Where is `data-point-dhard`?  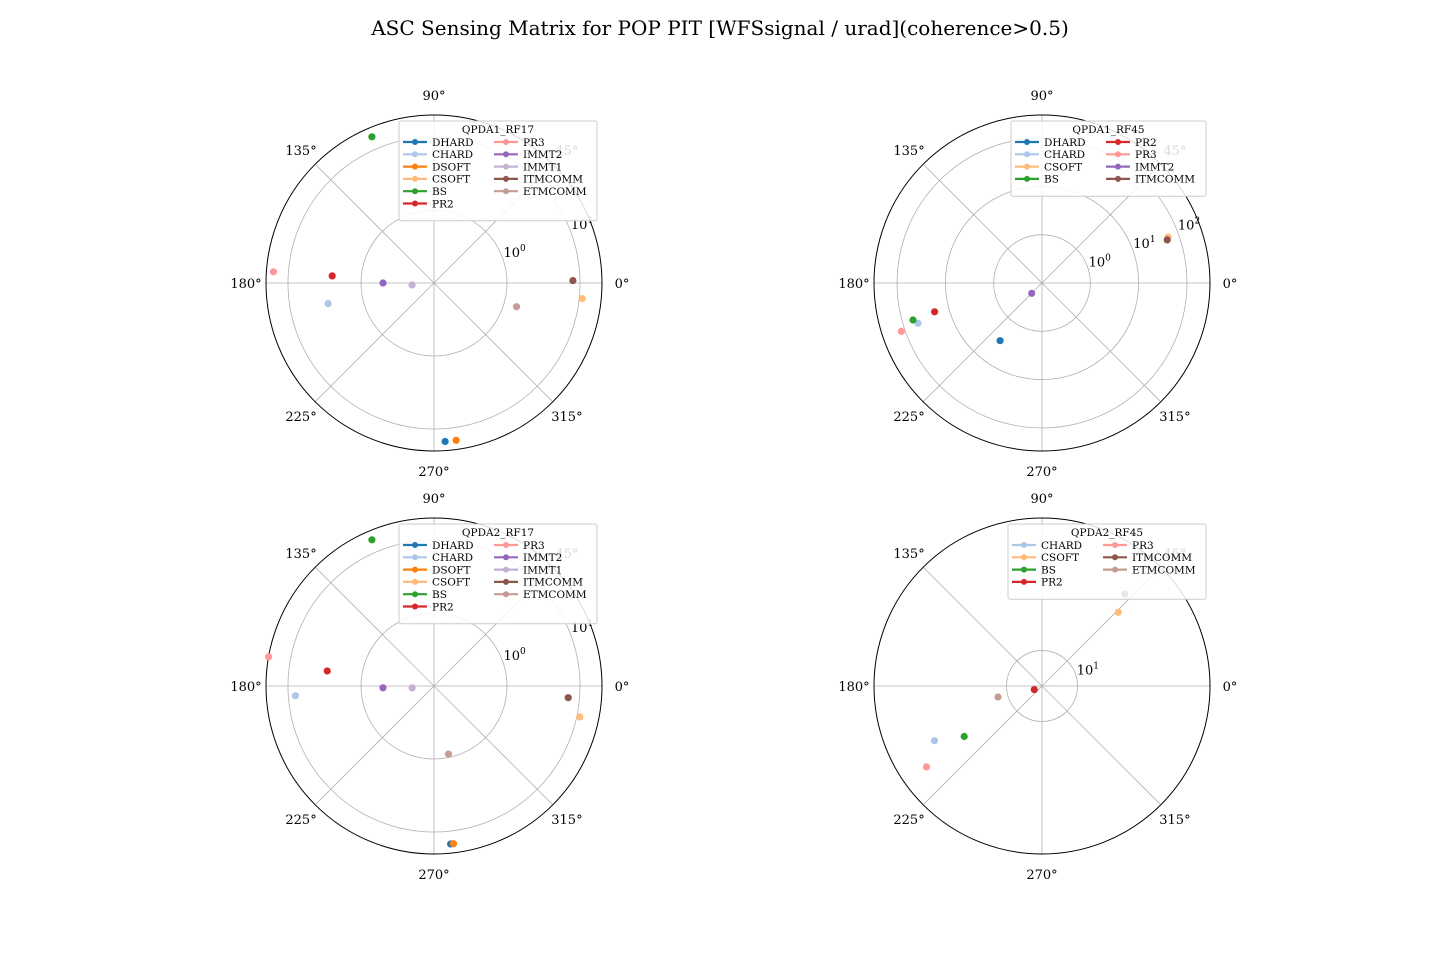
data-point-dhard is located at coordinates (445, 441).